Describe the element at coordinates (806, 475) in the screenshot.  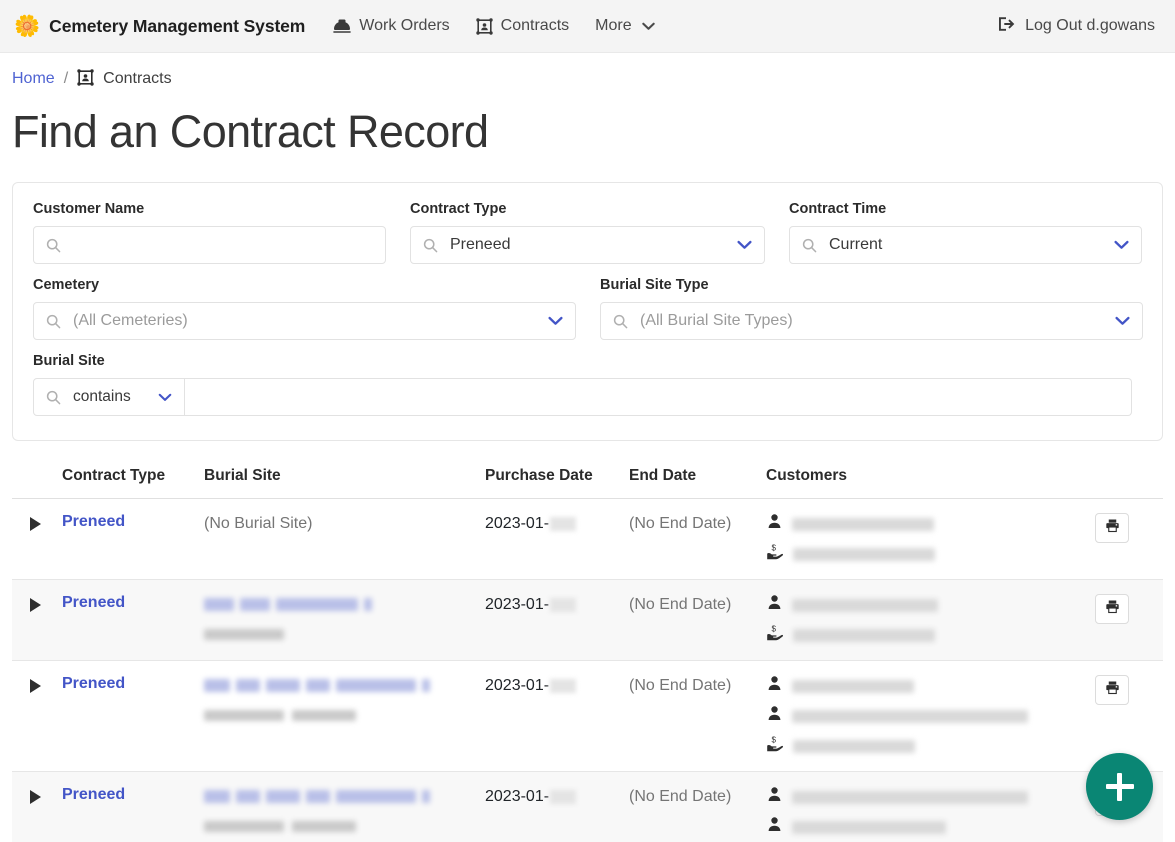
I see `col-customers: Customers` at that location.